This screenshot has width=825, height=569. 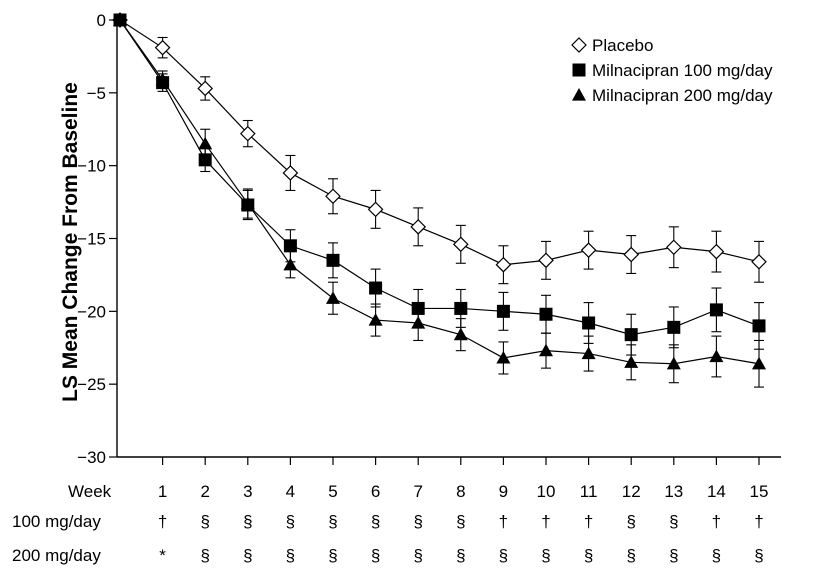 What do you see at coordinates (332, 491) in the screenshot?
I see `x-tick-label: 5` at bounding box center [332, 491].